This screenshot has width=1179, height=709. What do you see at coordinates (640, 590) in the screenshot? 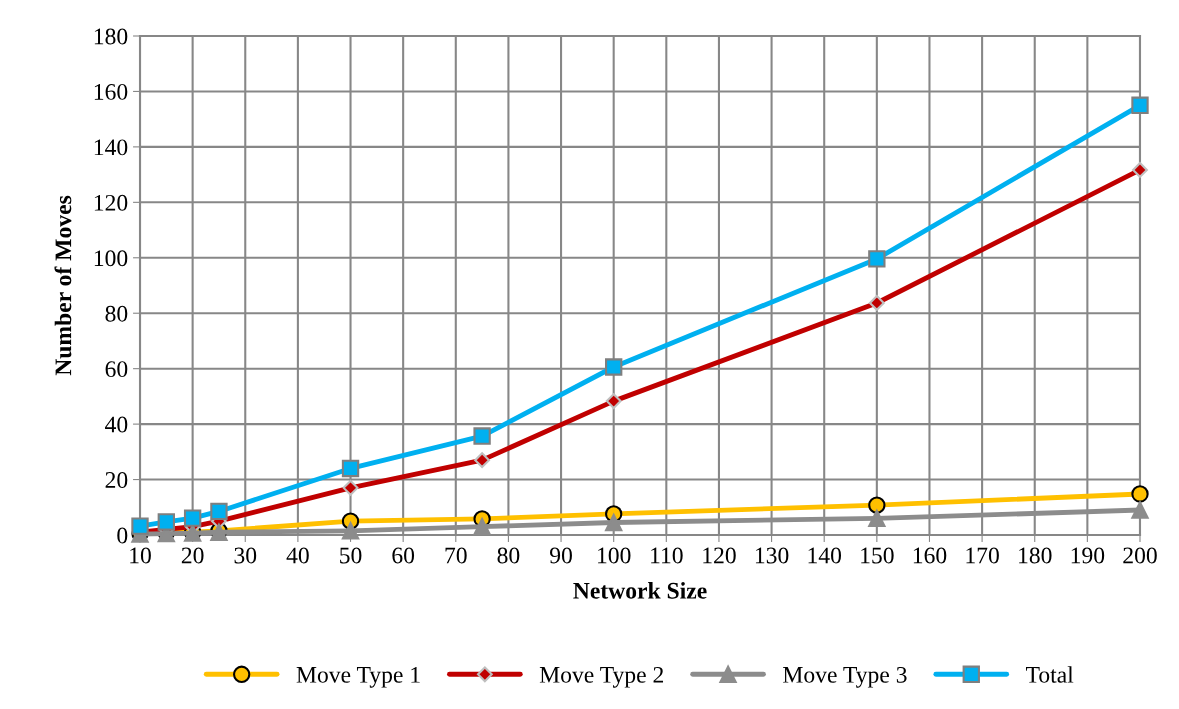
I see `x-axis-title: Network Size` at bounding box center [640, 590].